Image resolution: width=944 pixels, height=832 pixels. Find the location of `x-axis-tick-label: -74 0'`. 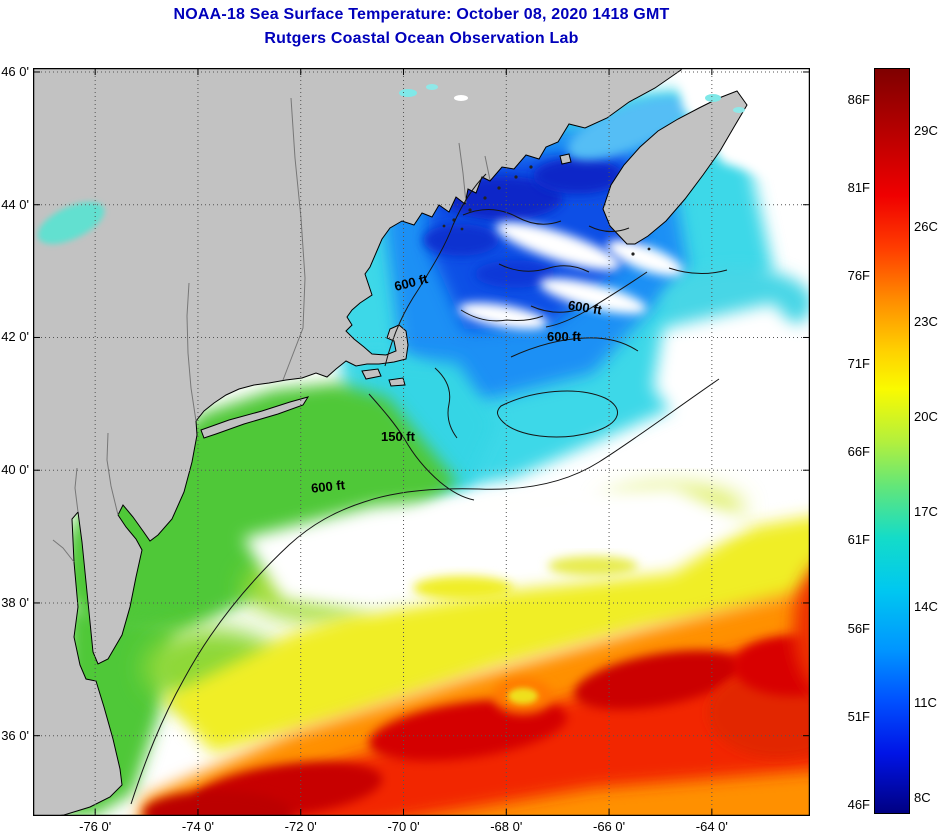

x-axis-tick-label: -74 0' is located at coordinates (198, 825).